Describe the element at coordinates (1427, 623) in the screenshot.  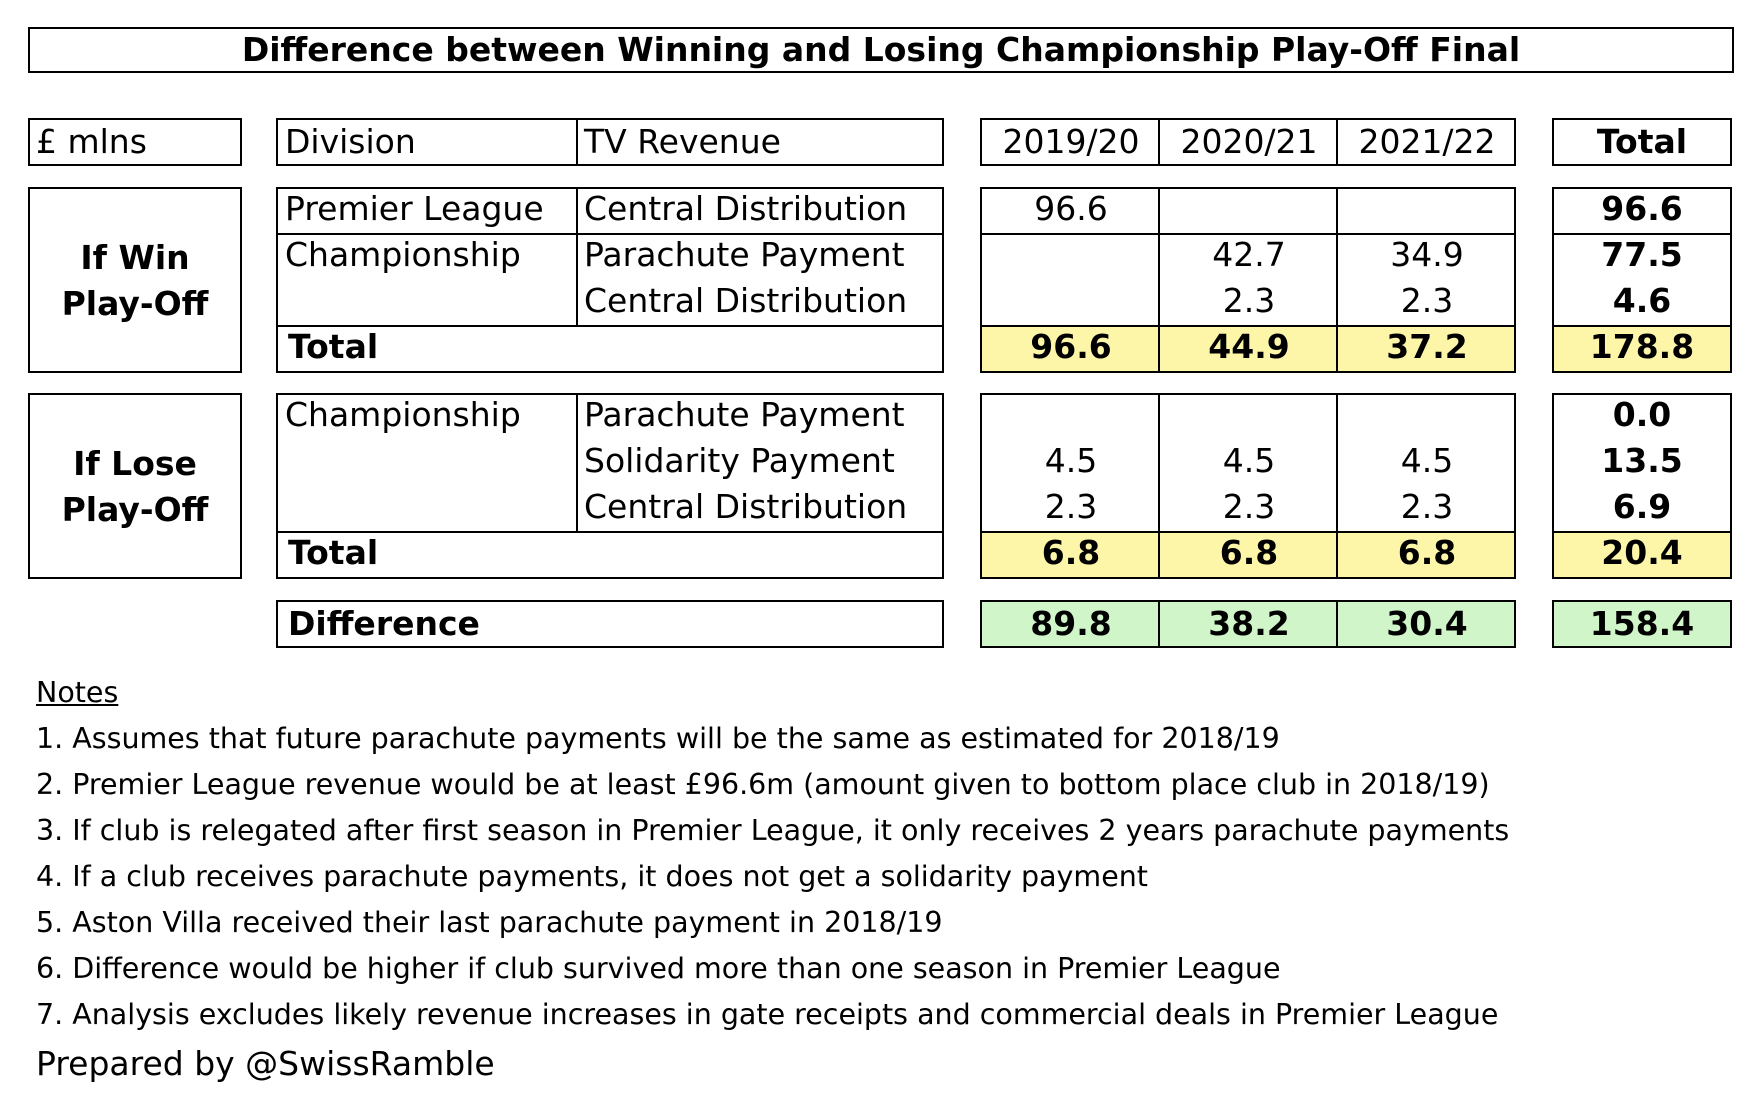
I see `difference-y3: 30.4` at that location.